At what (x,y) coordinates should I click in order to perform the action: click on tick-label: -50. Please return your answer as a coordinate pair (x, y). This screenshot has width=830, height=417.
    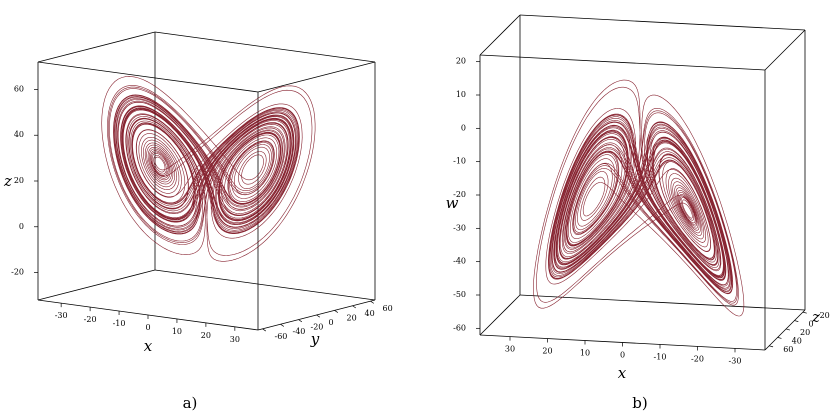
    Looking at the image, I should click on (459, 294).